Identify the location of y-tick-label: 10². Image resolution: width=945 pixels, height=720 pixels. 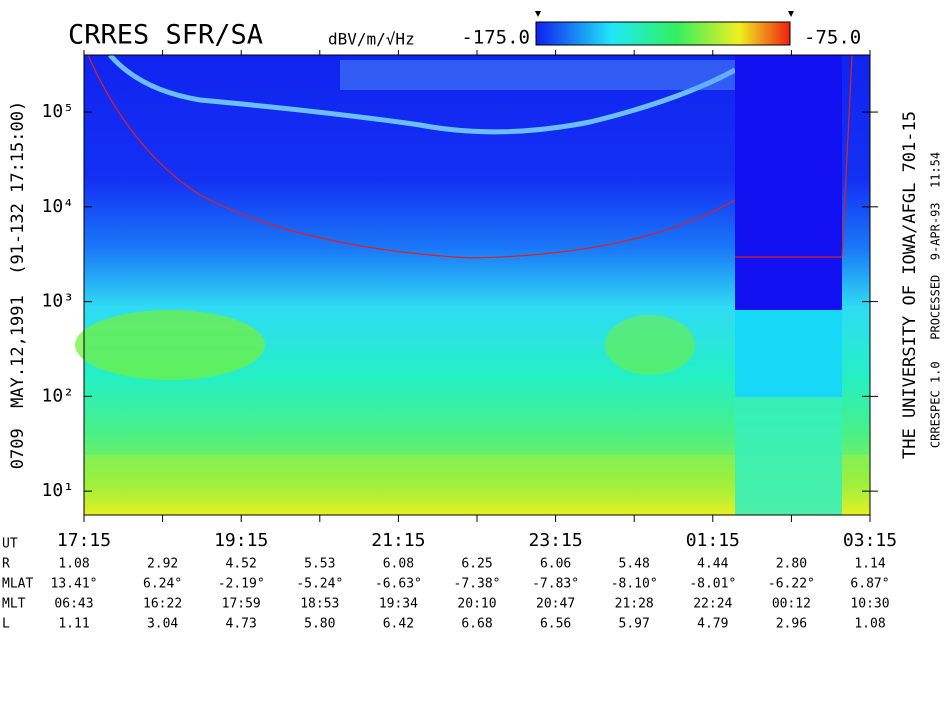
(57, 395).